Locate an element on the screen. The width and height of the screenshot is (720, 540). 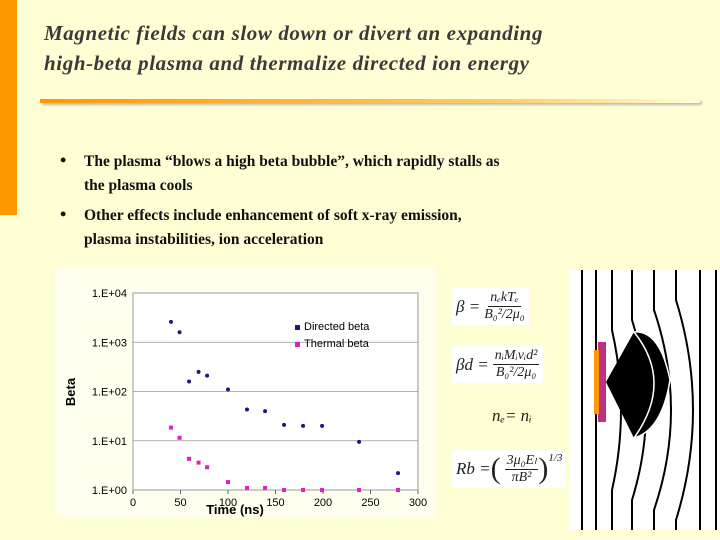
y-tick-label: 1.E+02 is located at coordinates (109, 393).